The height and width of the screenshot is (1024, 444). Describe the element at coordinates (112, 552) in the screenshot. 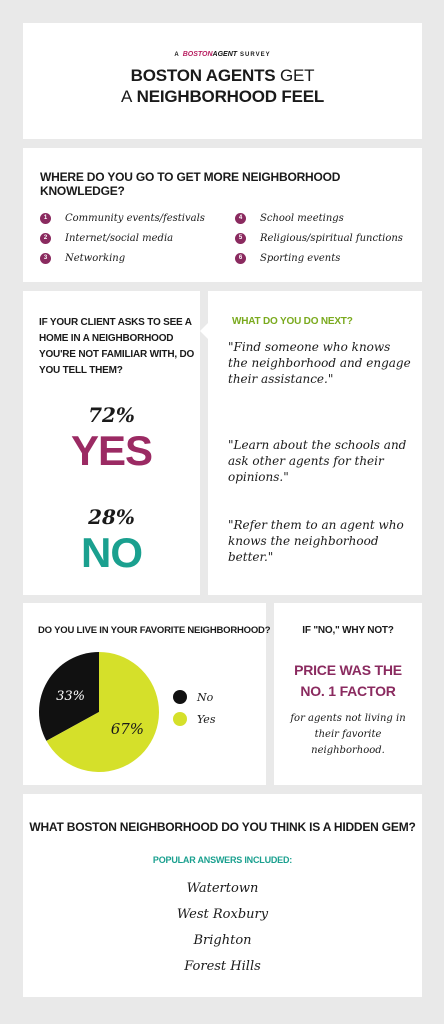

I see `no-label: NO` at that location.